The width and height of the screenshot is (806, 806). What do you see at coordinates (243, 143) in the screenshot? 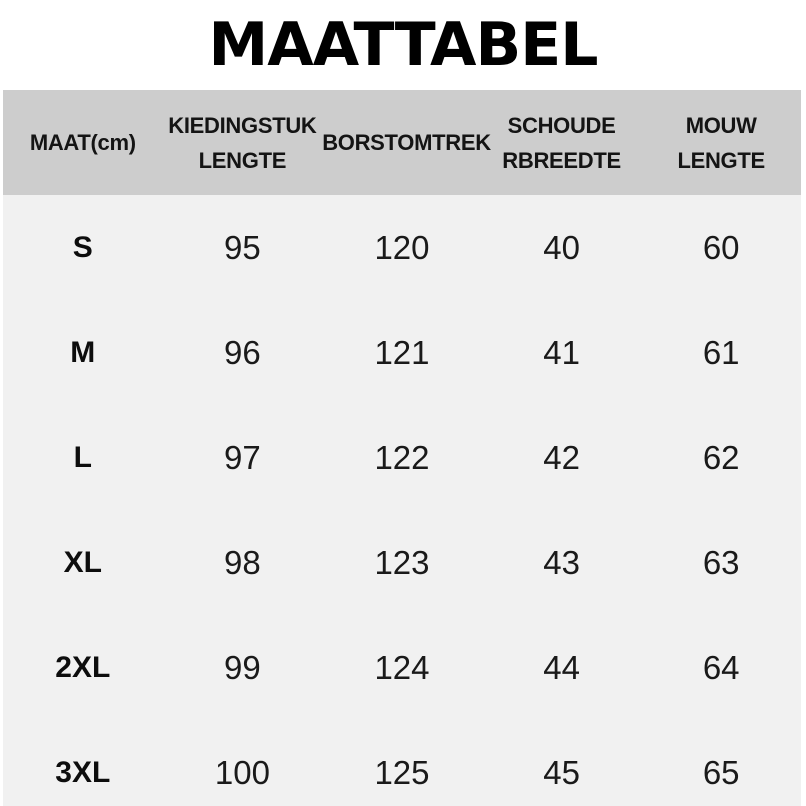
I see `column-header-kledingstuk-lengte: KIEDINGSTUK LENGTE` at bounding box center [243, 143].